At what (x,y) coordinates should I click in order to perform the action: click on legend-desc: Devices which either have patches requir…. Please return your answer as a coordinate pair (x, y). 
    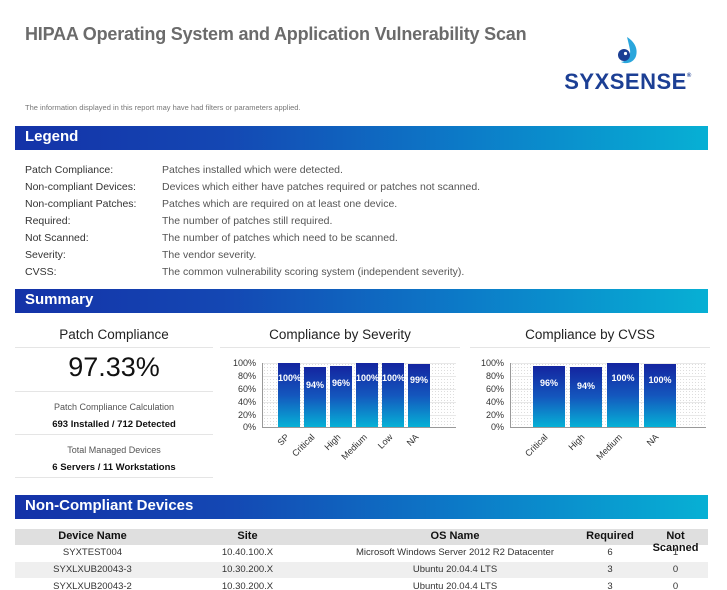
    Looking at the image, I should click on (321, 187).